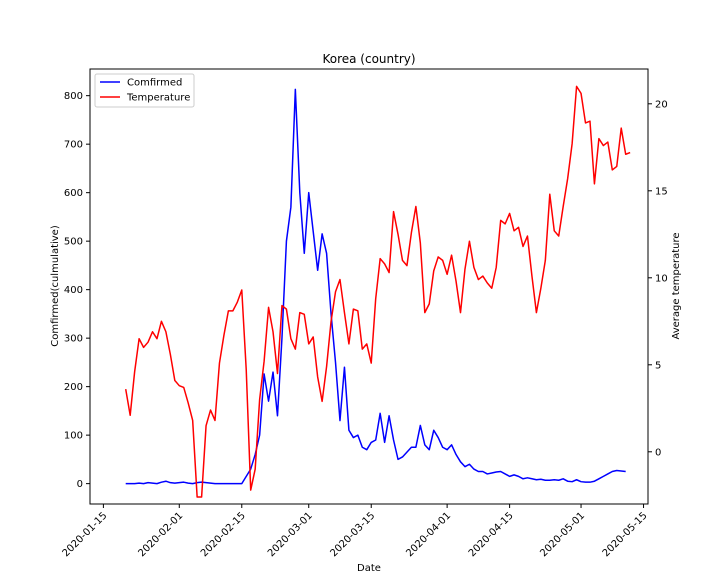 This screenshot has height=576, width=720. Describe the element at coordinates (73, 145) in the screenshot. I see `y-left-tick-label: 700` at that location.